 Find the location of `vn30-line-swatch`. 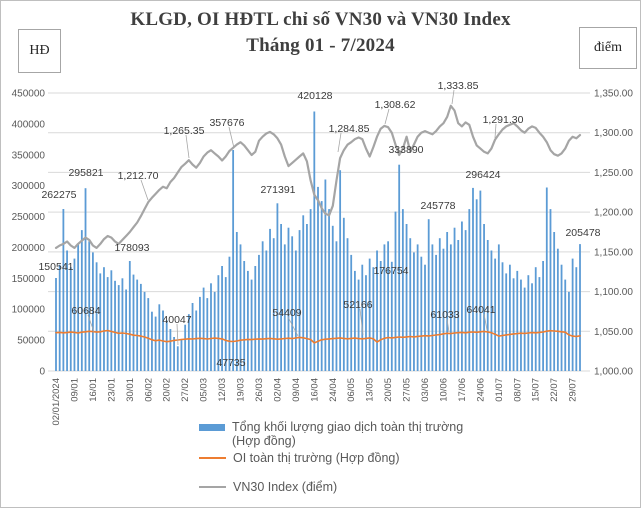

vn30-line-swatch is located at coordinates (212, 487).